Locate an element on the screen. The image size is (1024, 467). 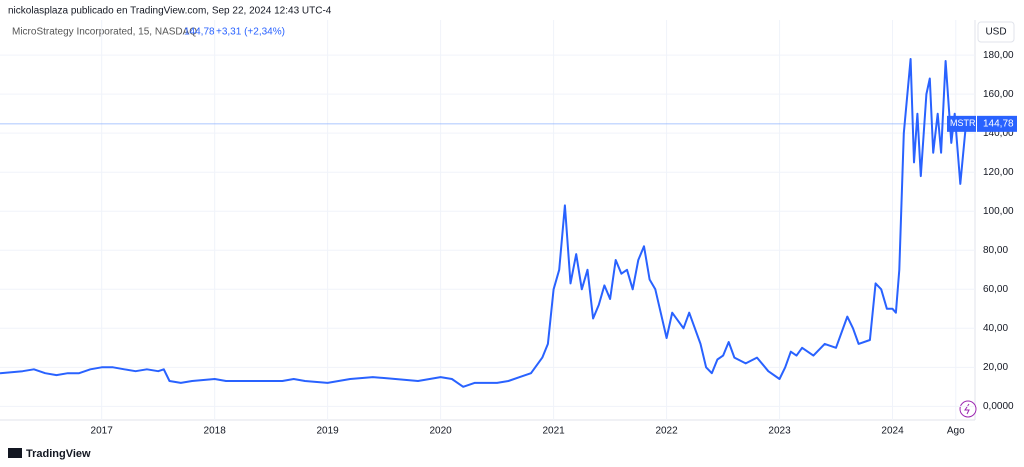
price-change: +3,31 (+2,34%) is located at coordinates (250, 32).